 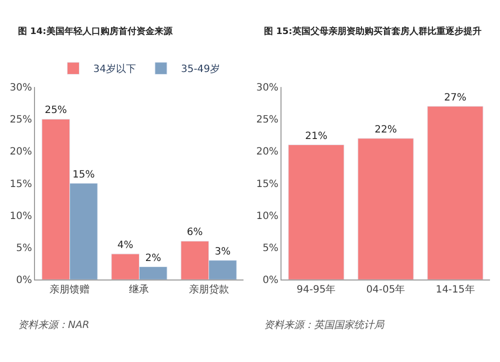 I want to click on text: 4%, so click(x=125, y=245).